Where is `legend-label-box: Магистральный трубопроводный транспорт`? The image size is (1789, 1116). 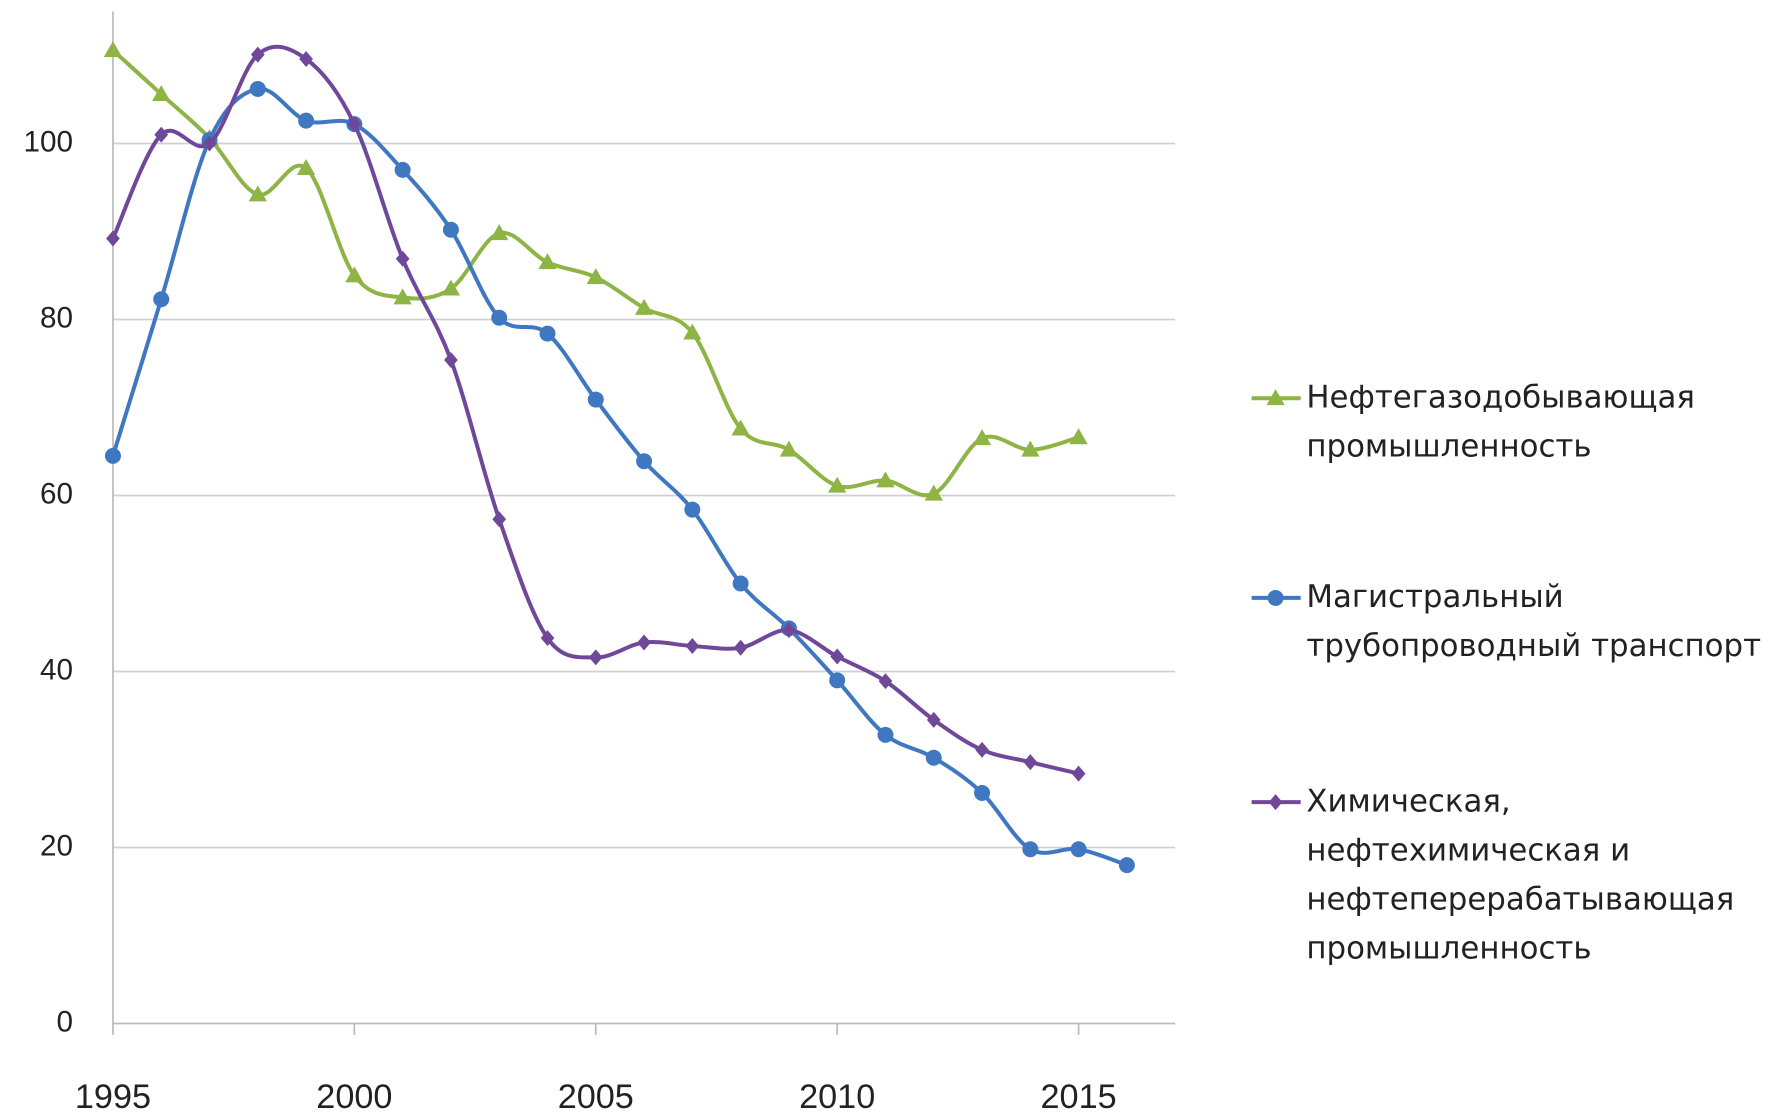
legend-label-box: Магистральный трубопроводный транспорт is located at coordinates (1534, 622).